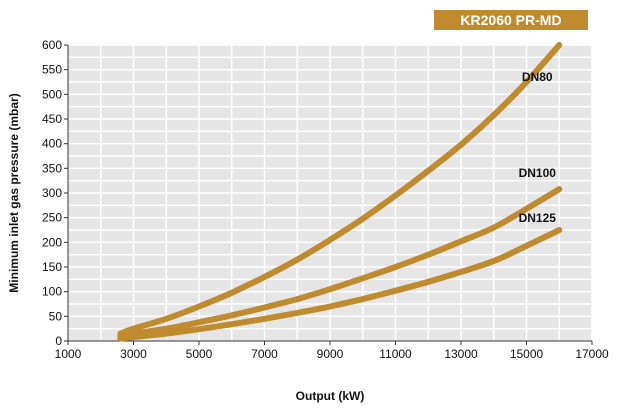 Image resolution: width=622 pixels, height=410 pixels. Describe the element at coordinates (68, 354) in the screenshot. I see `x-tick-label: 1000` at that location.